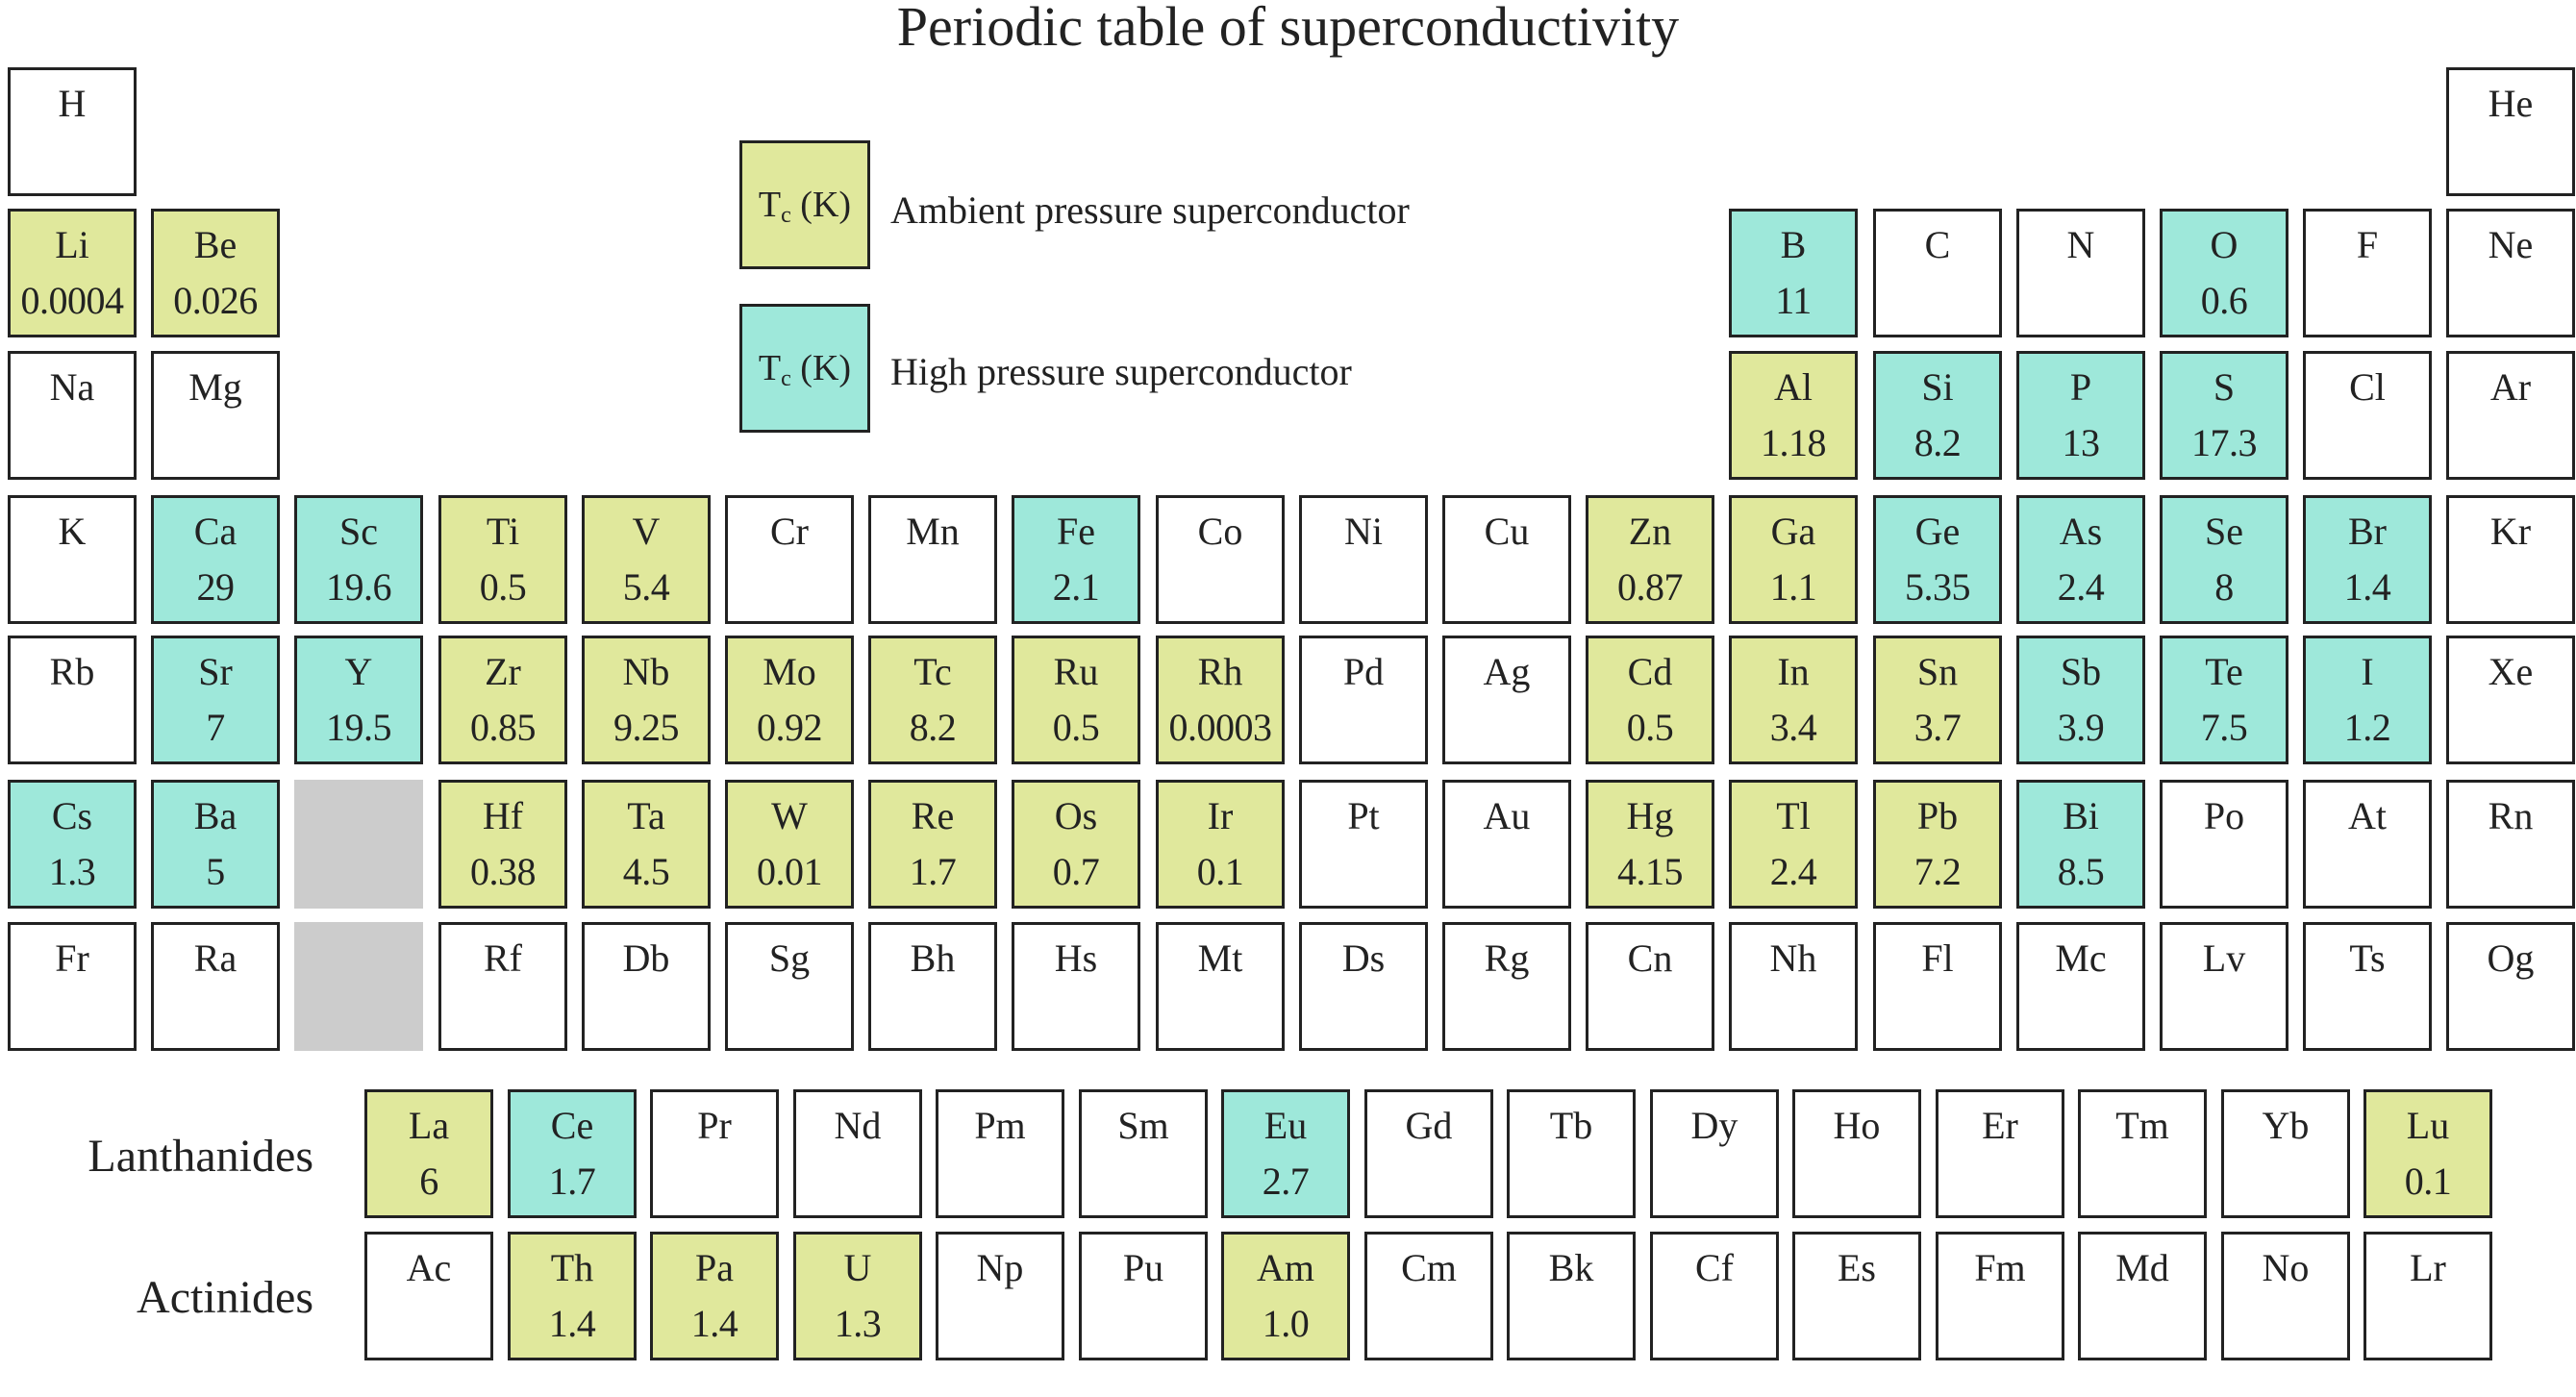 Image resolution: width=2576 pixels, height=1397 pixels. I want to click on element-cell-si: Si 8.2, so click(1937, 416).